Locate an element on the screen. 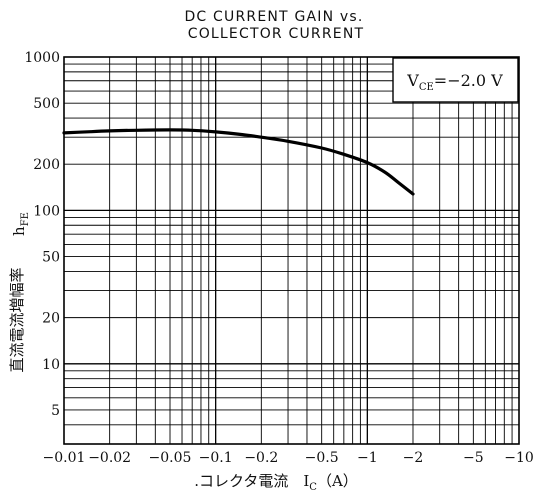  y-tick-label: 200 is located at coordinates (46, 165).